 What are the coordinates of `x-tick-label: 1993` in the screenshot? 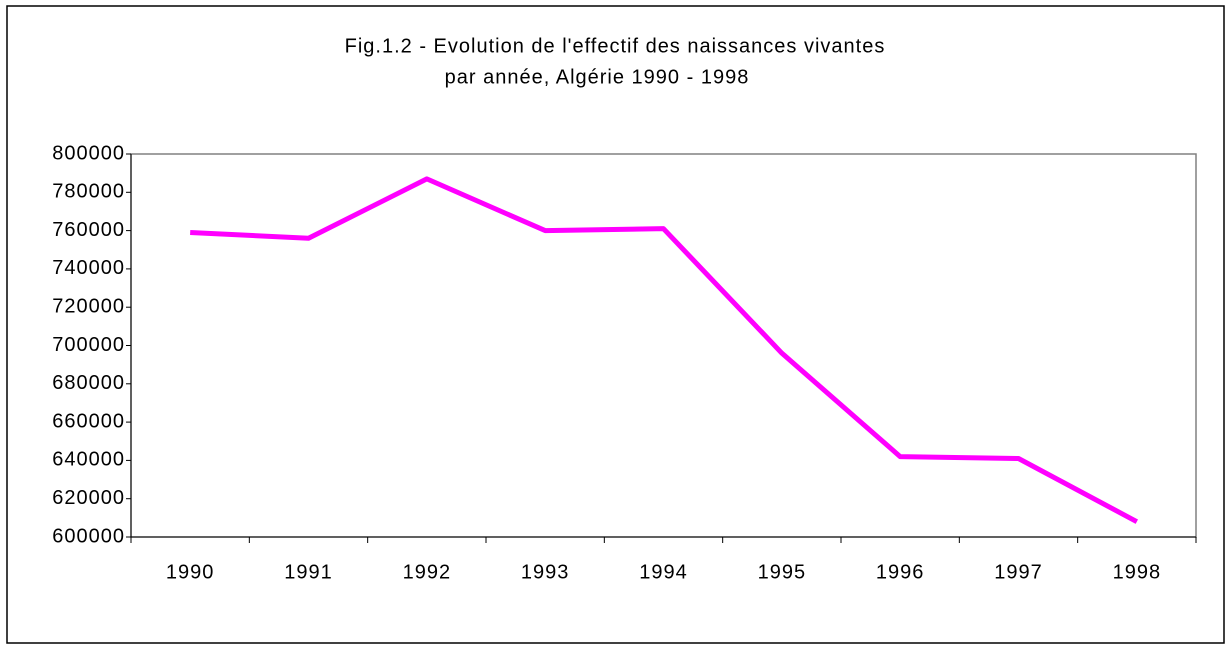 It's located at (545, 572).